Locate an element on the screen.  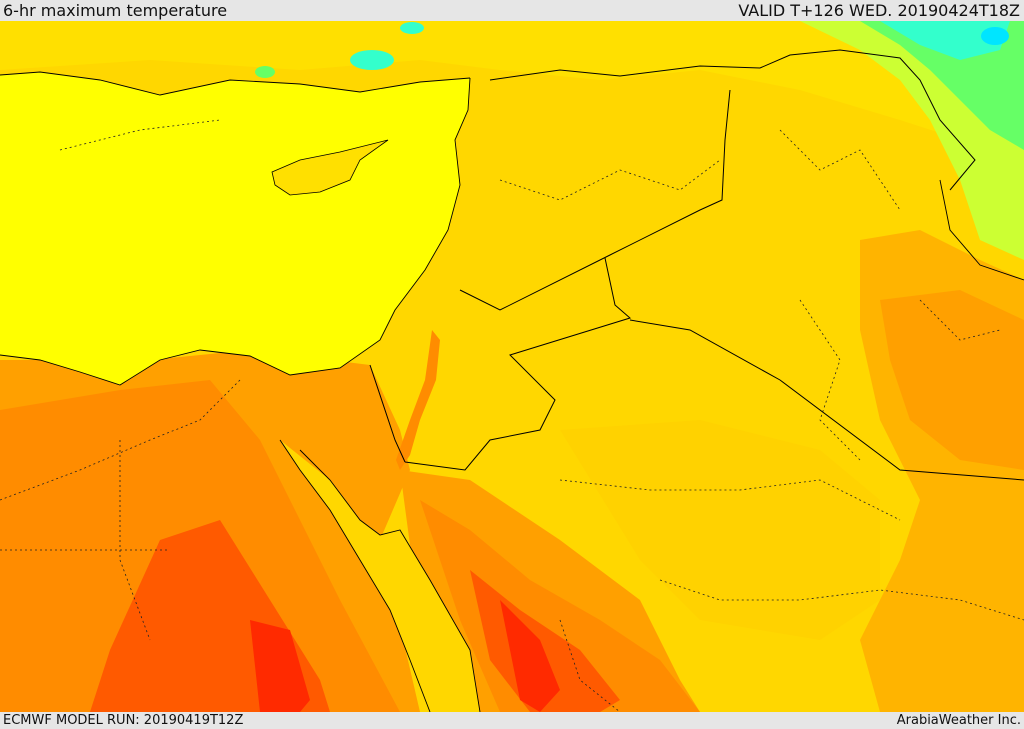
credit-label: ArabiaWeather Inc. is located at coordinates (958, 720).